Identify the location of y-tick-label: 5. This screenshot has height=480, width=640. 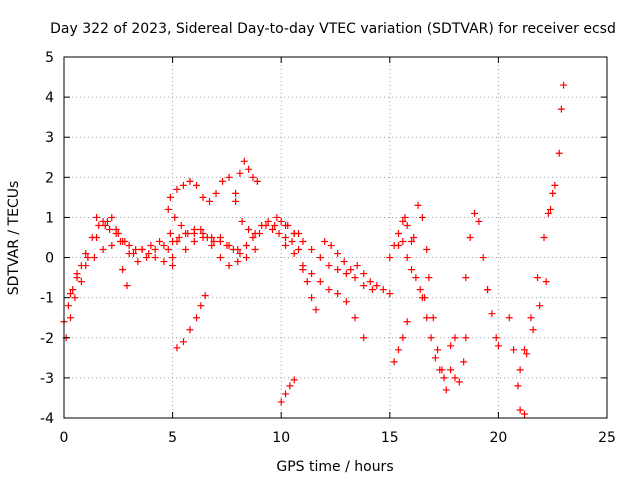
(49, 58).